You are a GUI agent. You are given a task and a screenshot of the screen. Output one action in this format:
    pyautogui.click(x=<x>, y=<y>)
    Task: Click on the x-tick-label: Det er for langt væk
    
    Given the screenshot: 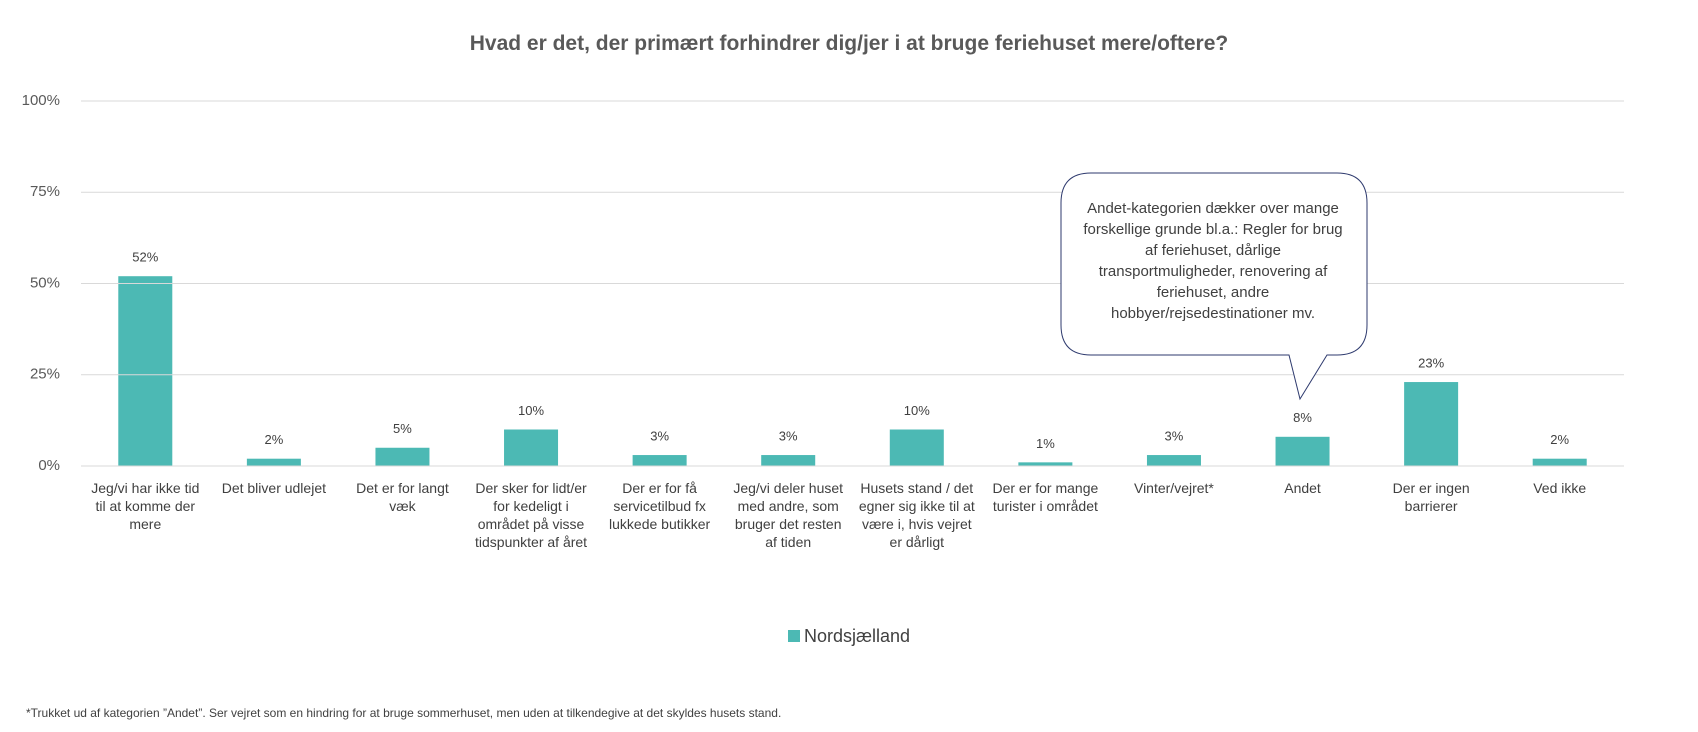 What is the action you would take?
    pyautogui.click(x=402, y=497)
    